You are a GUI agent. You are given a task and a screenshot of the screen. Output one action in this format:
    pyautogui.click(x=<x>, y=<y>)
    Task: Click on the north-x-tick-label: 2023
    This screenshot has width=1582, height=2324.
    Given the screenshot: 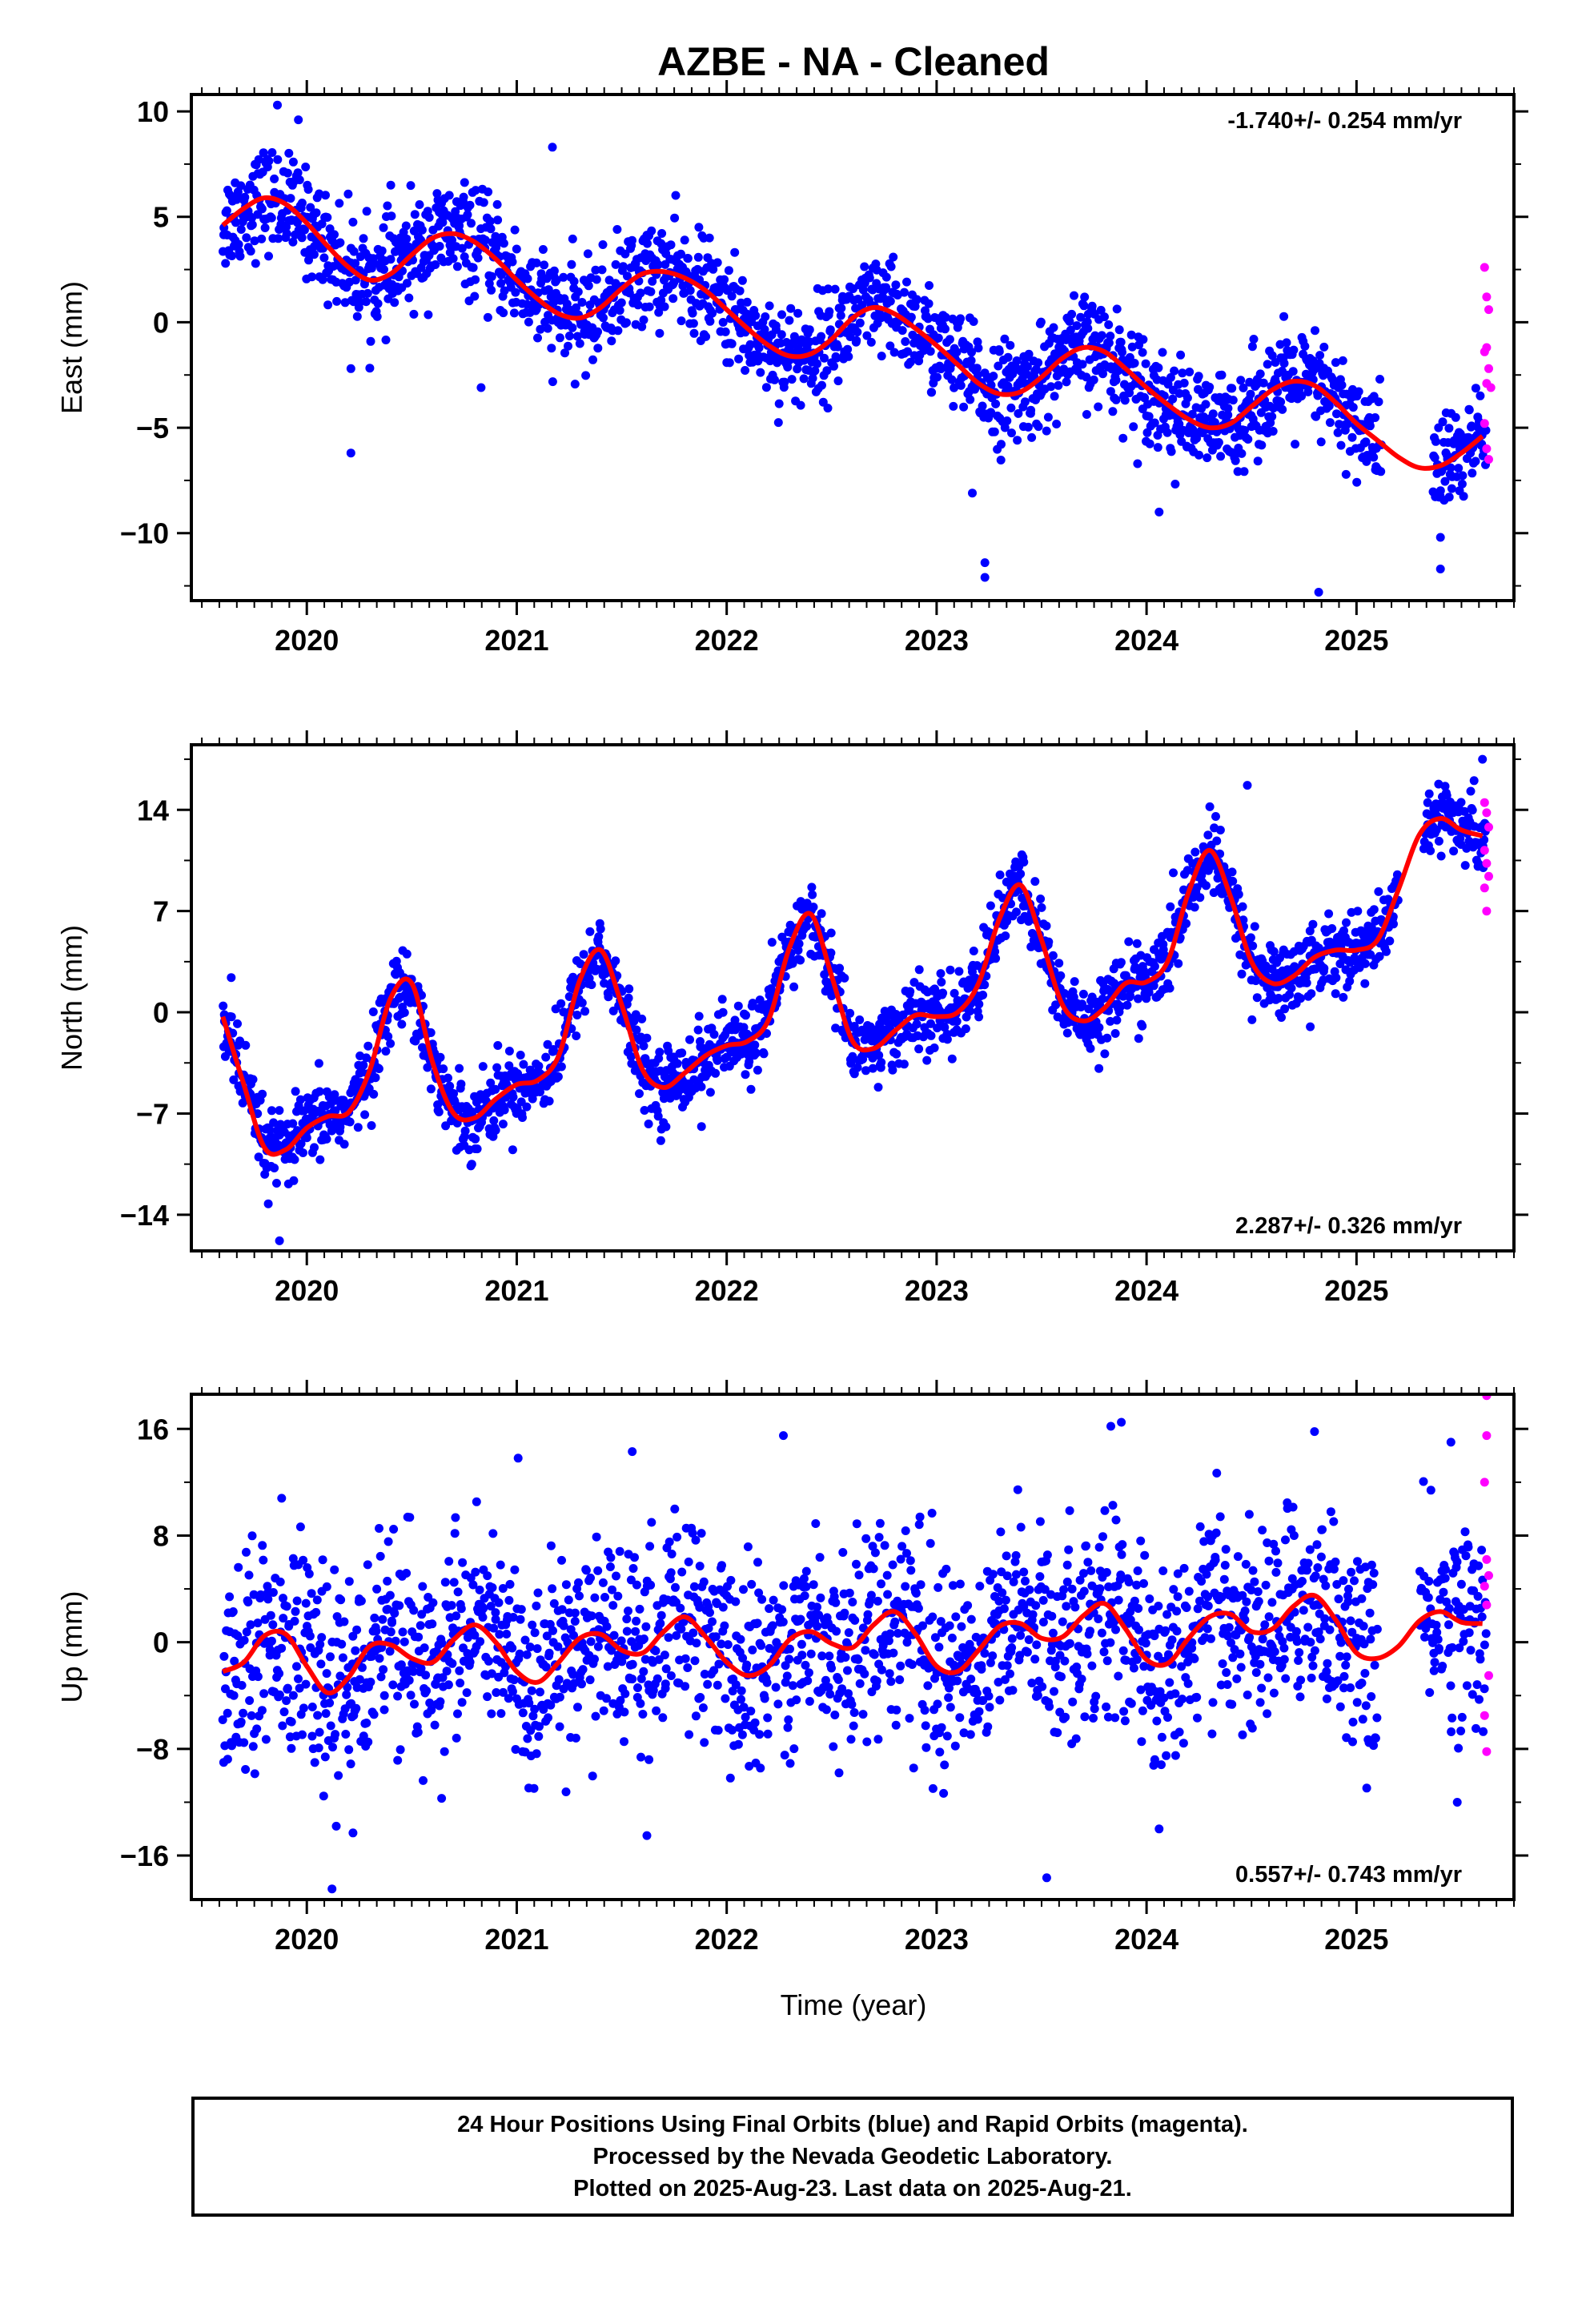 What is the action you would take?
    pyautogui.click(x=937, y=1290)
    